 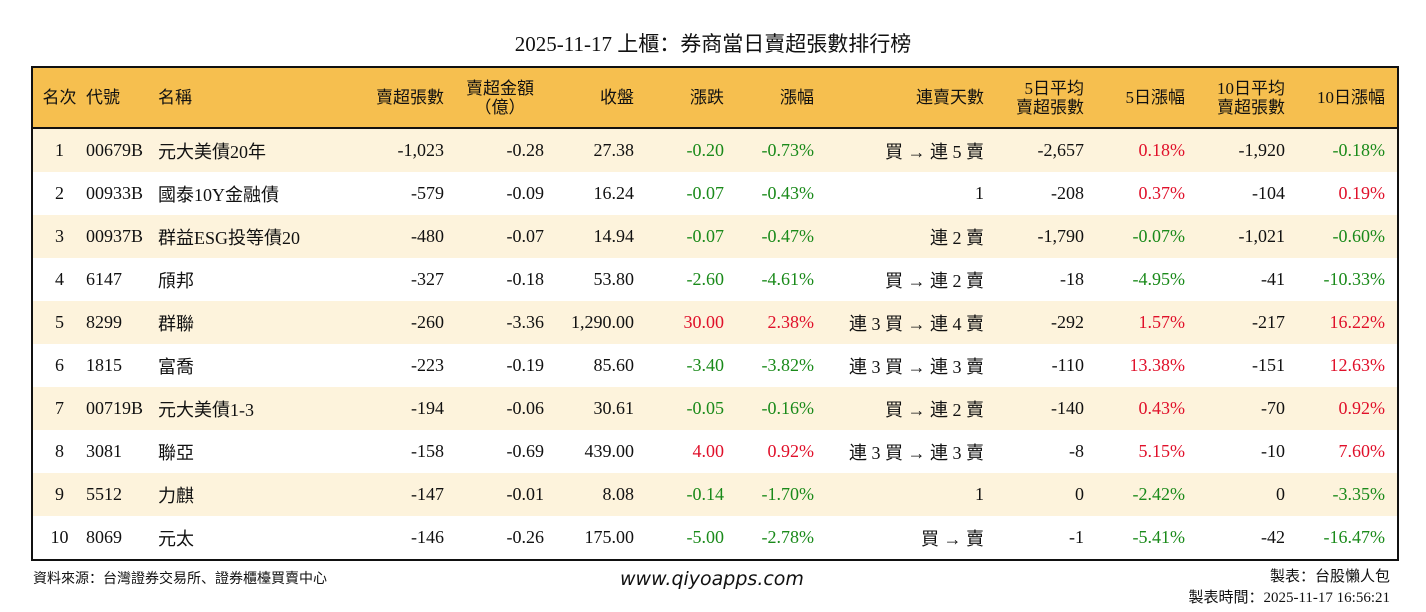 I want to click on cell-net-sell-lots: -147, so click(x=427, y=494).